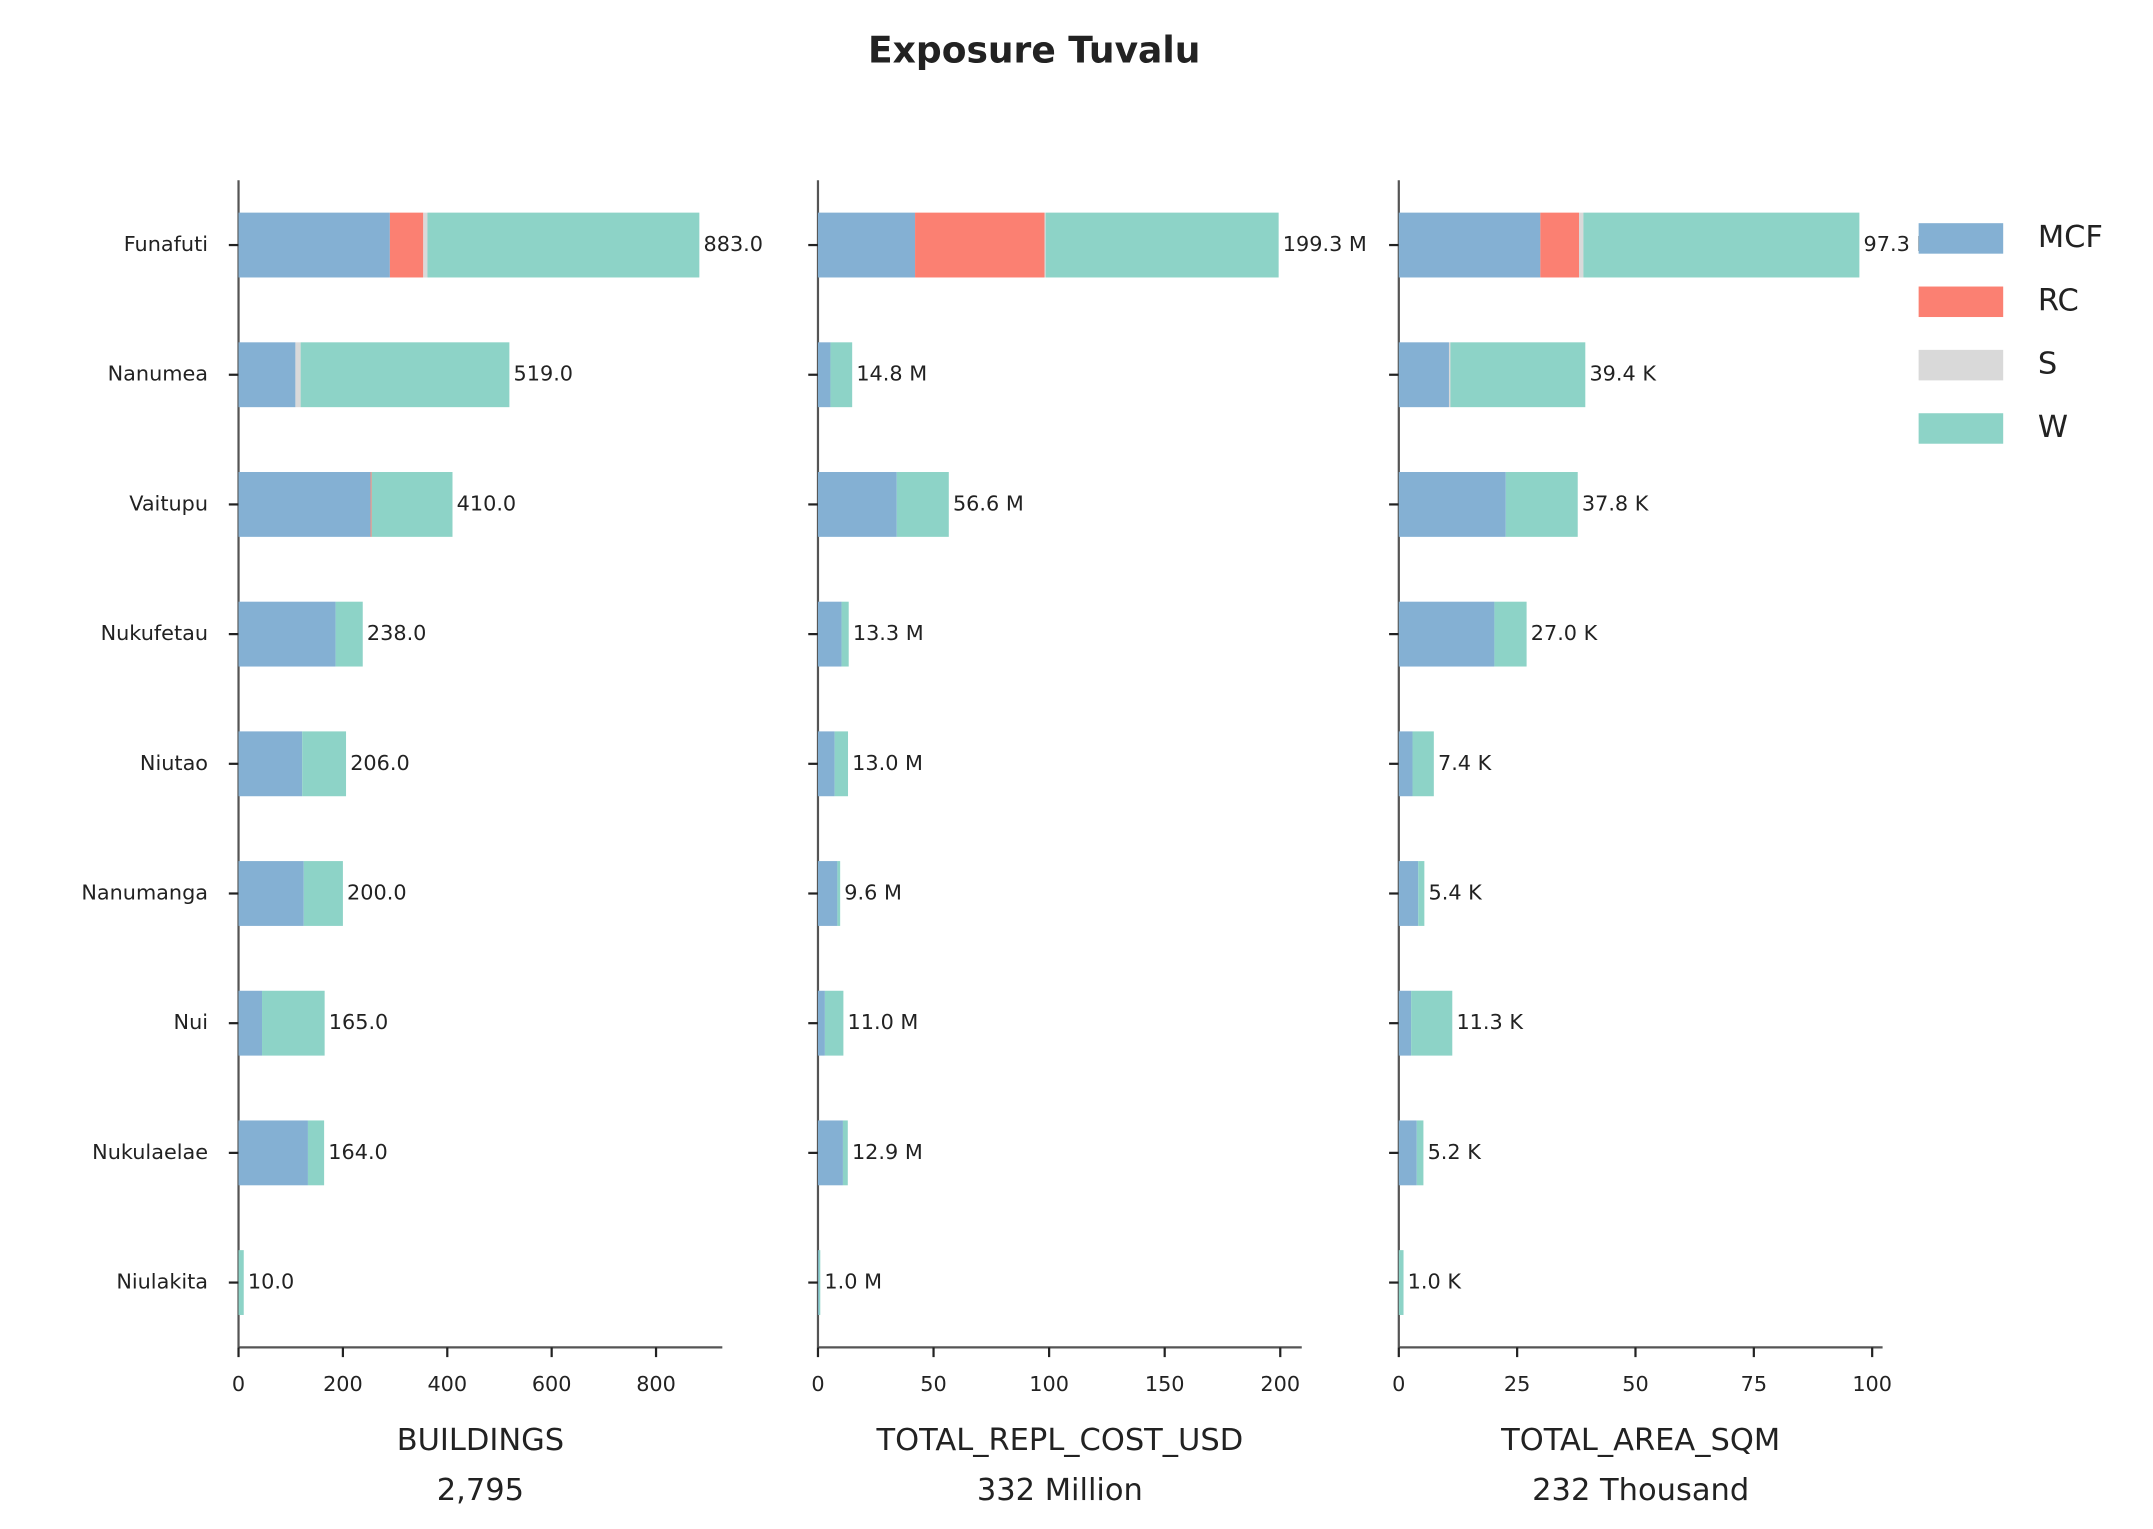 Image resolution: width=2153 pixels, height=1529 pixels. Describe the element at coordinates (1034, 51) in the screenshot. I see `chart-title: Exposure Tuvalu` at that location.